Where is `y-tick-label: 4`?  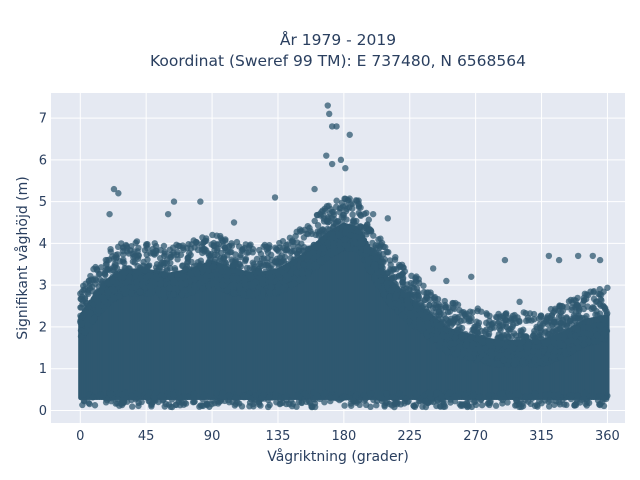 y-tick-label: 4 is located at coordinates (43, 244).